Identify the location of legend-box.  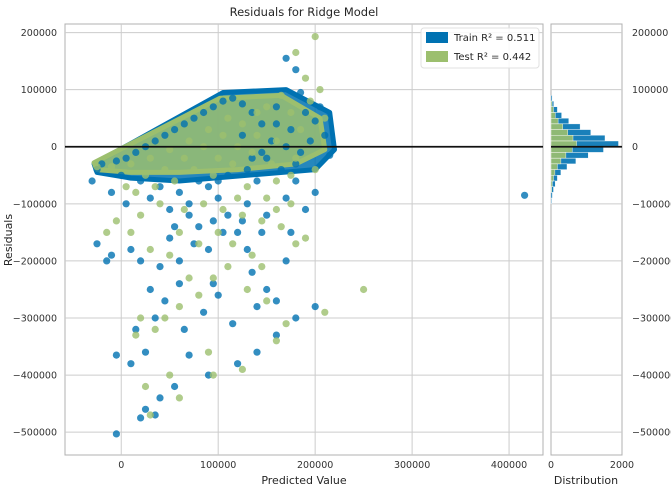
(480, 48).